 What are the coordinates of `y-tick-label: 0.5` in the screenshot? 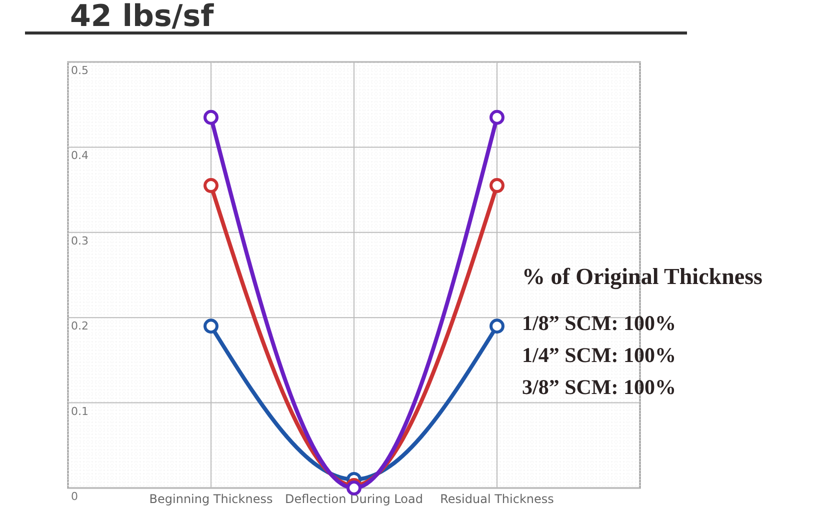 It's located at (79, 70).